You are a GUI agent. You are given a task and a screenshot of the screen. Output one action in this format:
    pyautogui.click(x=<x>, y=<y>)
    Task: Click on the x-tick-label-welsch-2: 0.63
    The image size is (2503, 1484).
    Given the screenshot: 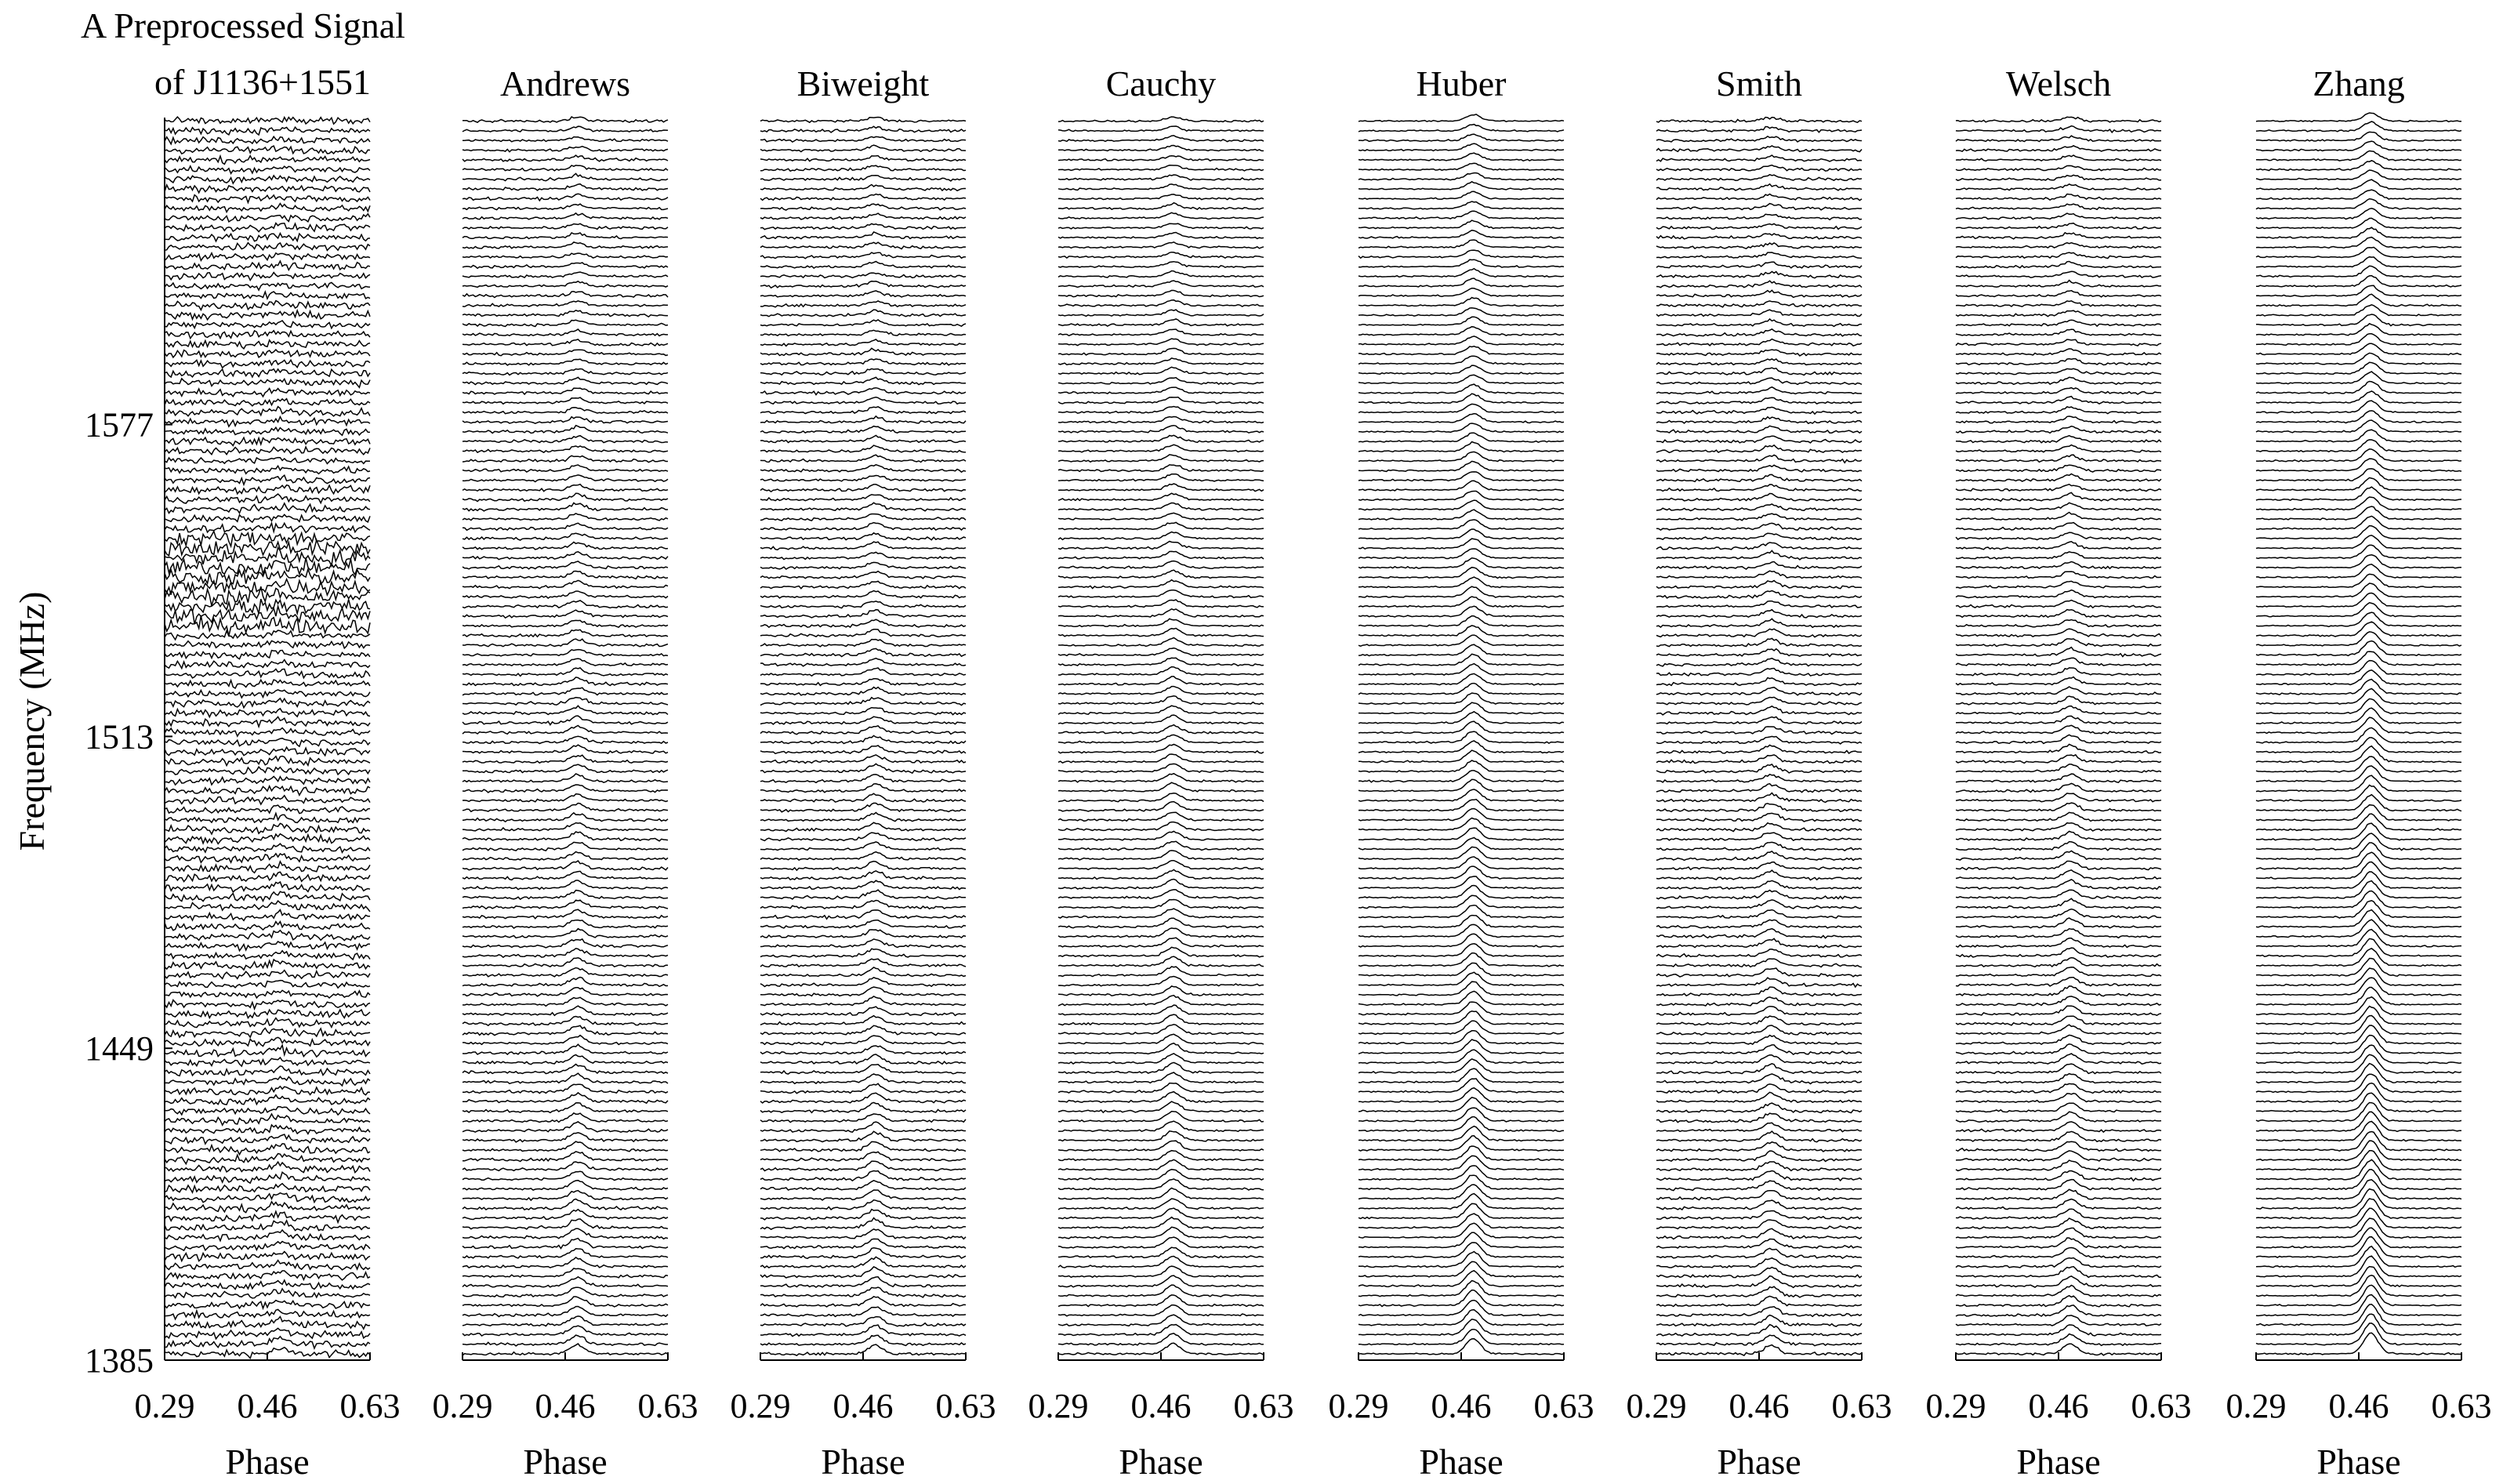 What is the action you would take?
    pyautogui.click(x=2161, y=1406)
    